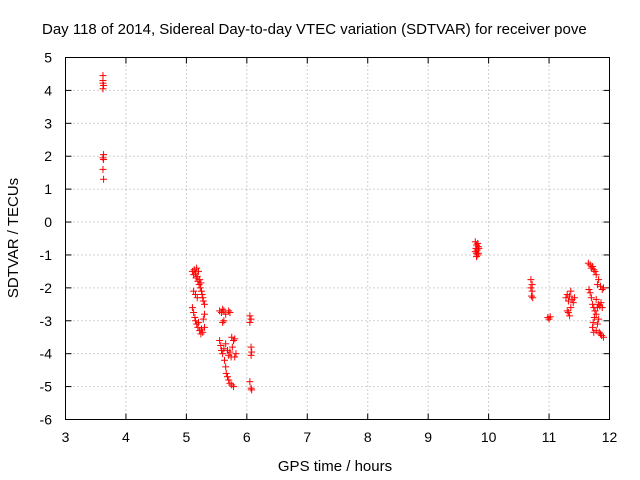 The width and height of the screenshot is (640, 480). I want to click on y-tick-label: 2, so click(48, 156).